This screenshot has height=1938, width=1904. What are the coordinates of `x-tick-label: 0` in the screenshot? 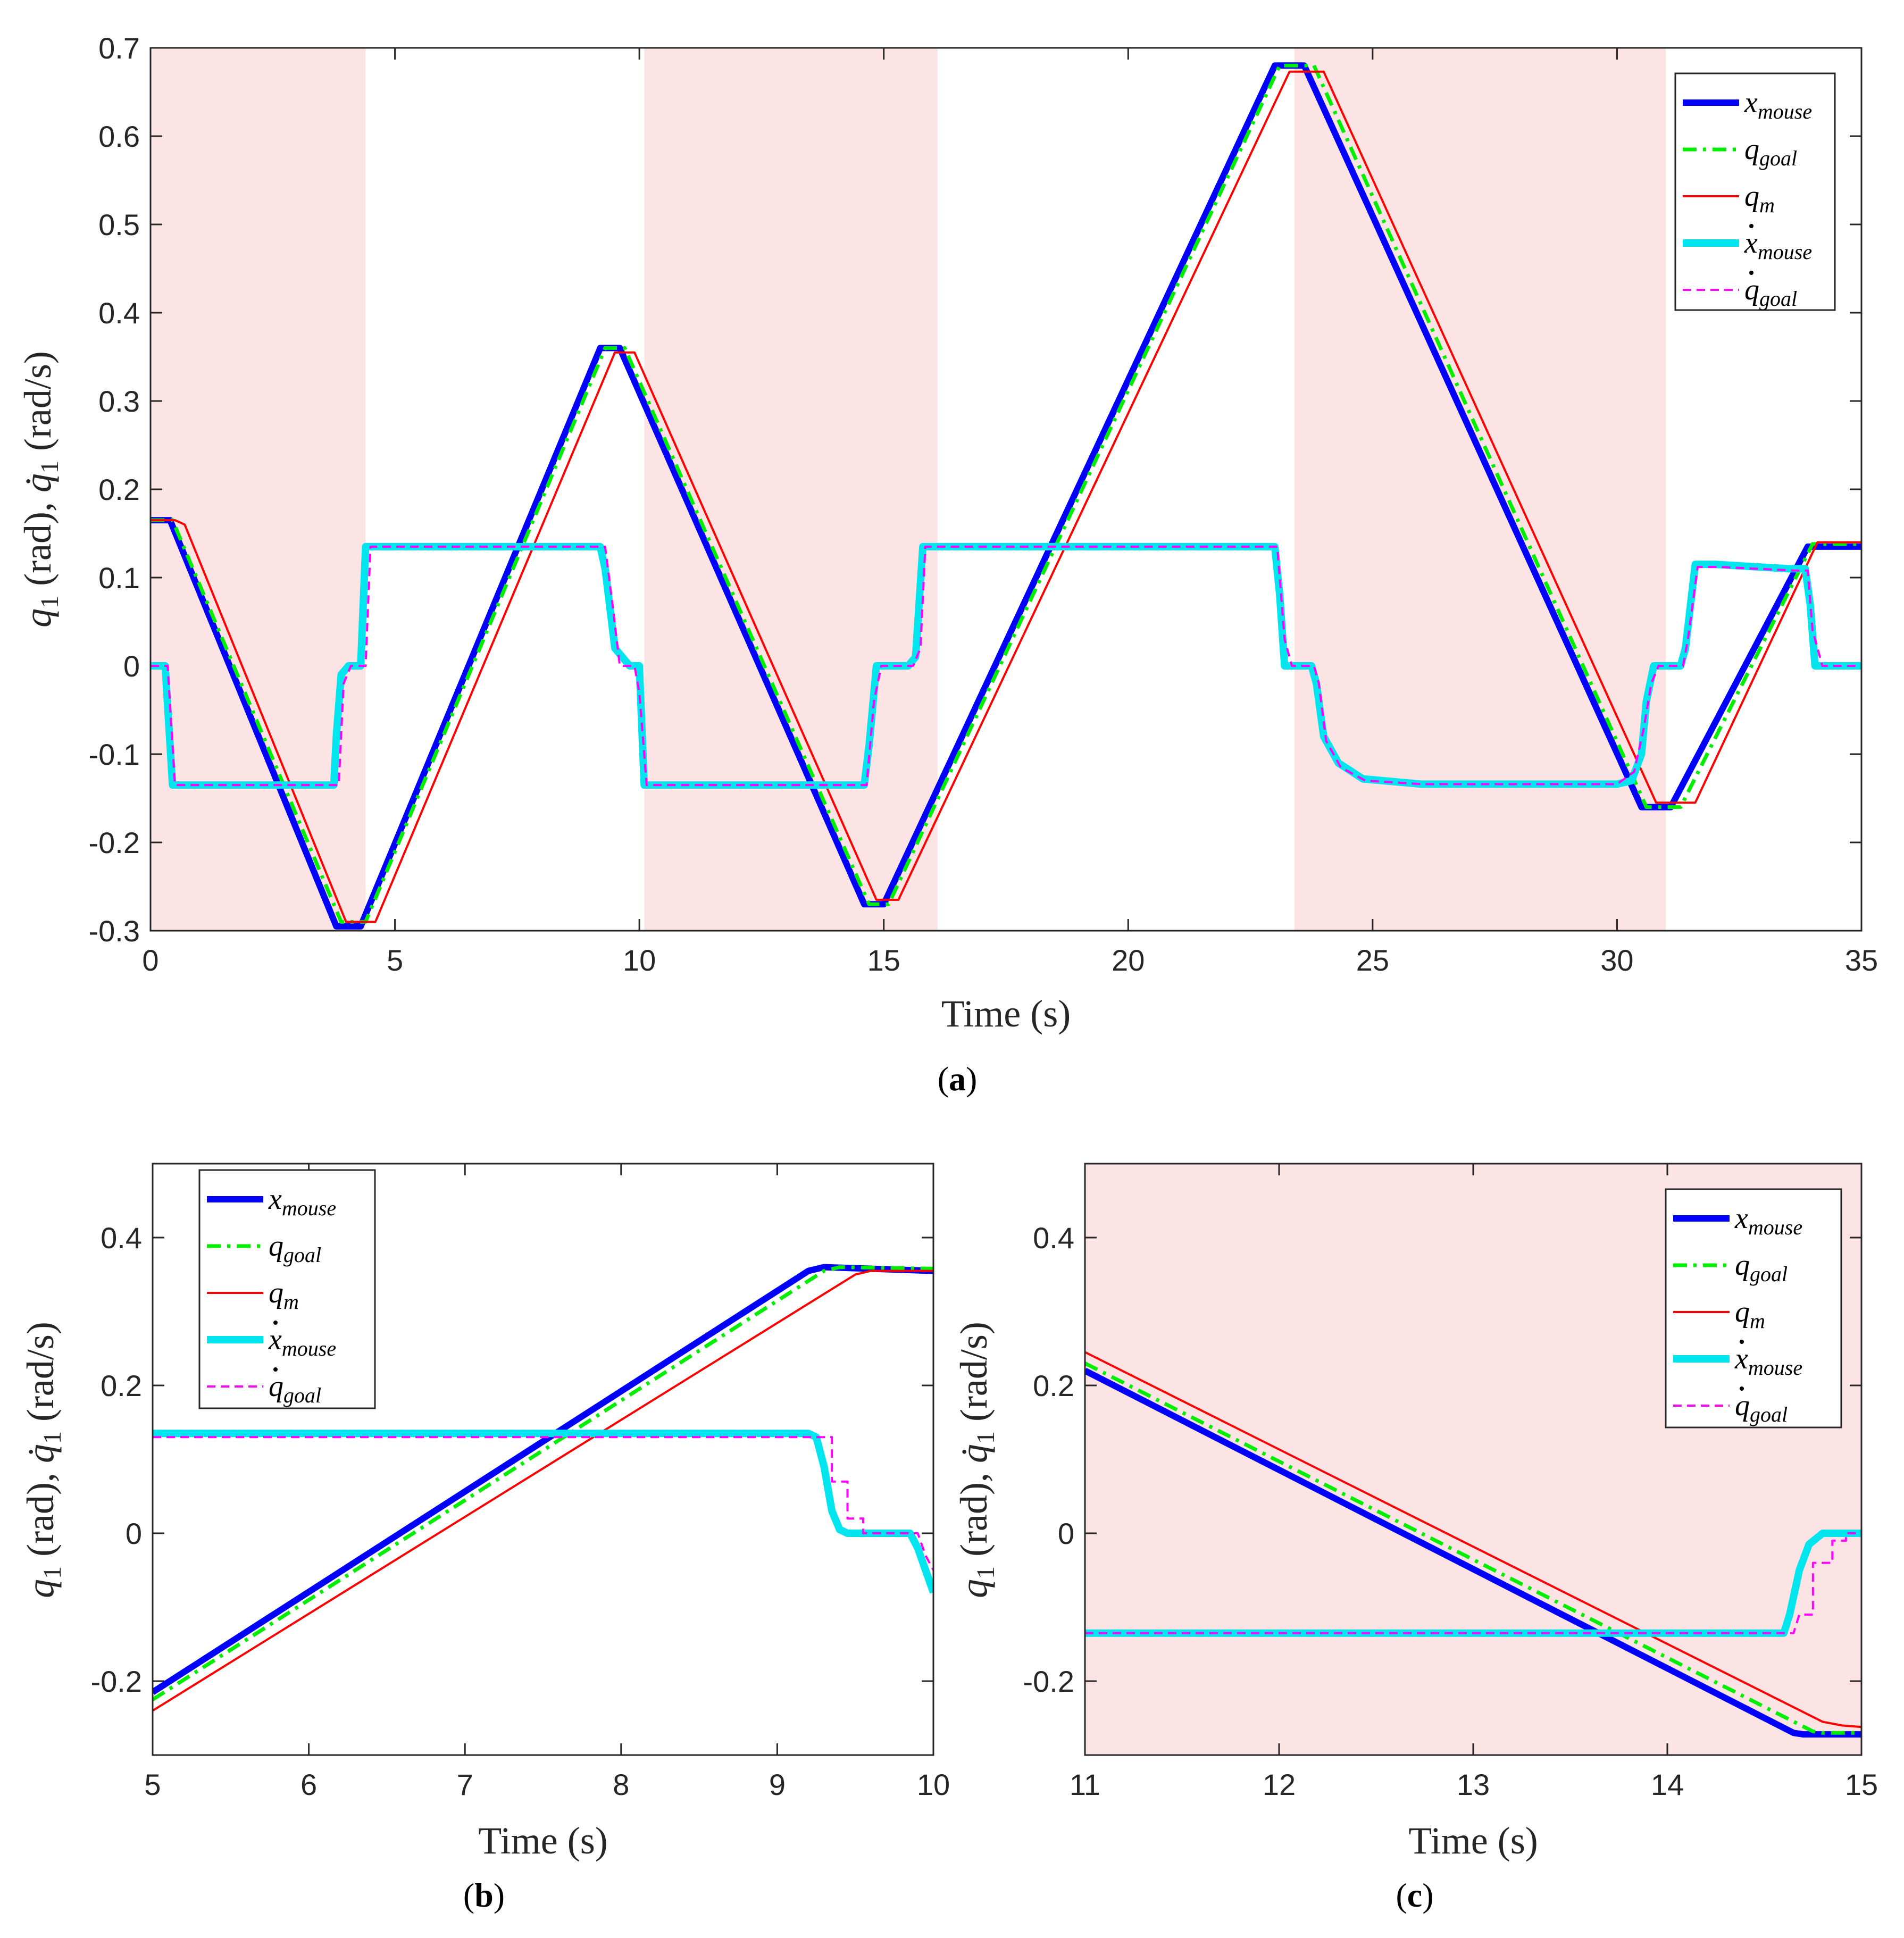 It's located at (150, 960).